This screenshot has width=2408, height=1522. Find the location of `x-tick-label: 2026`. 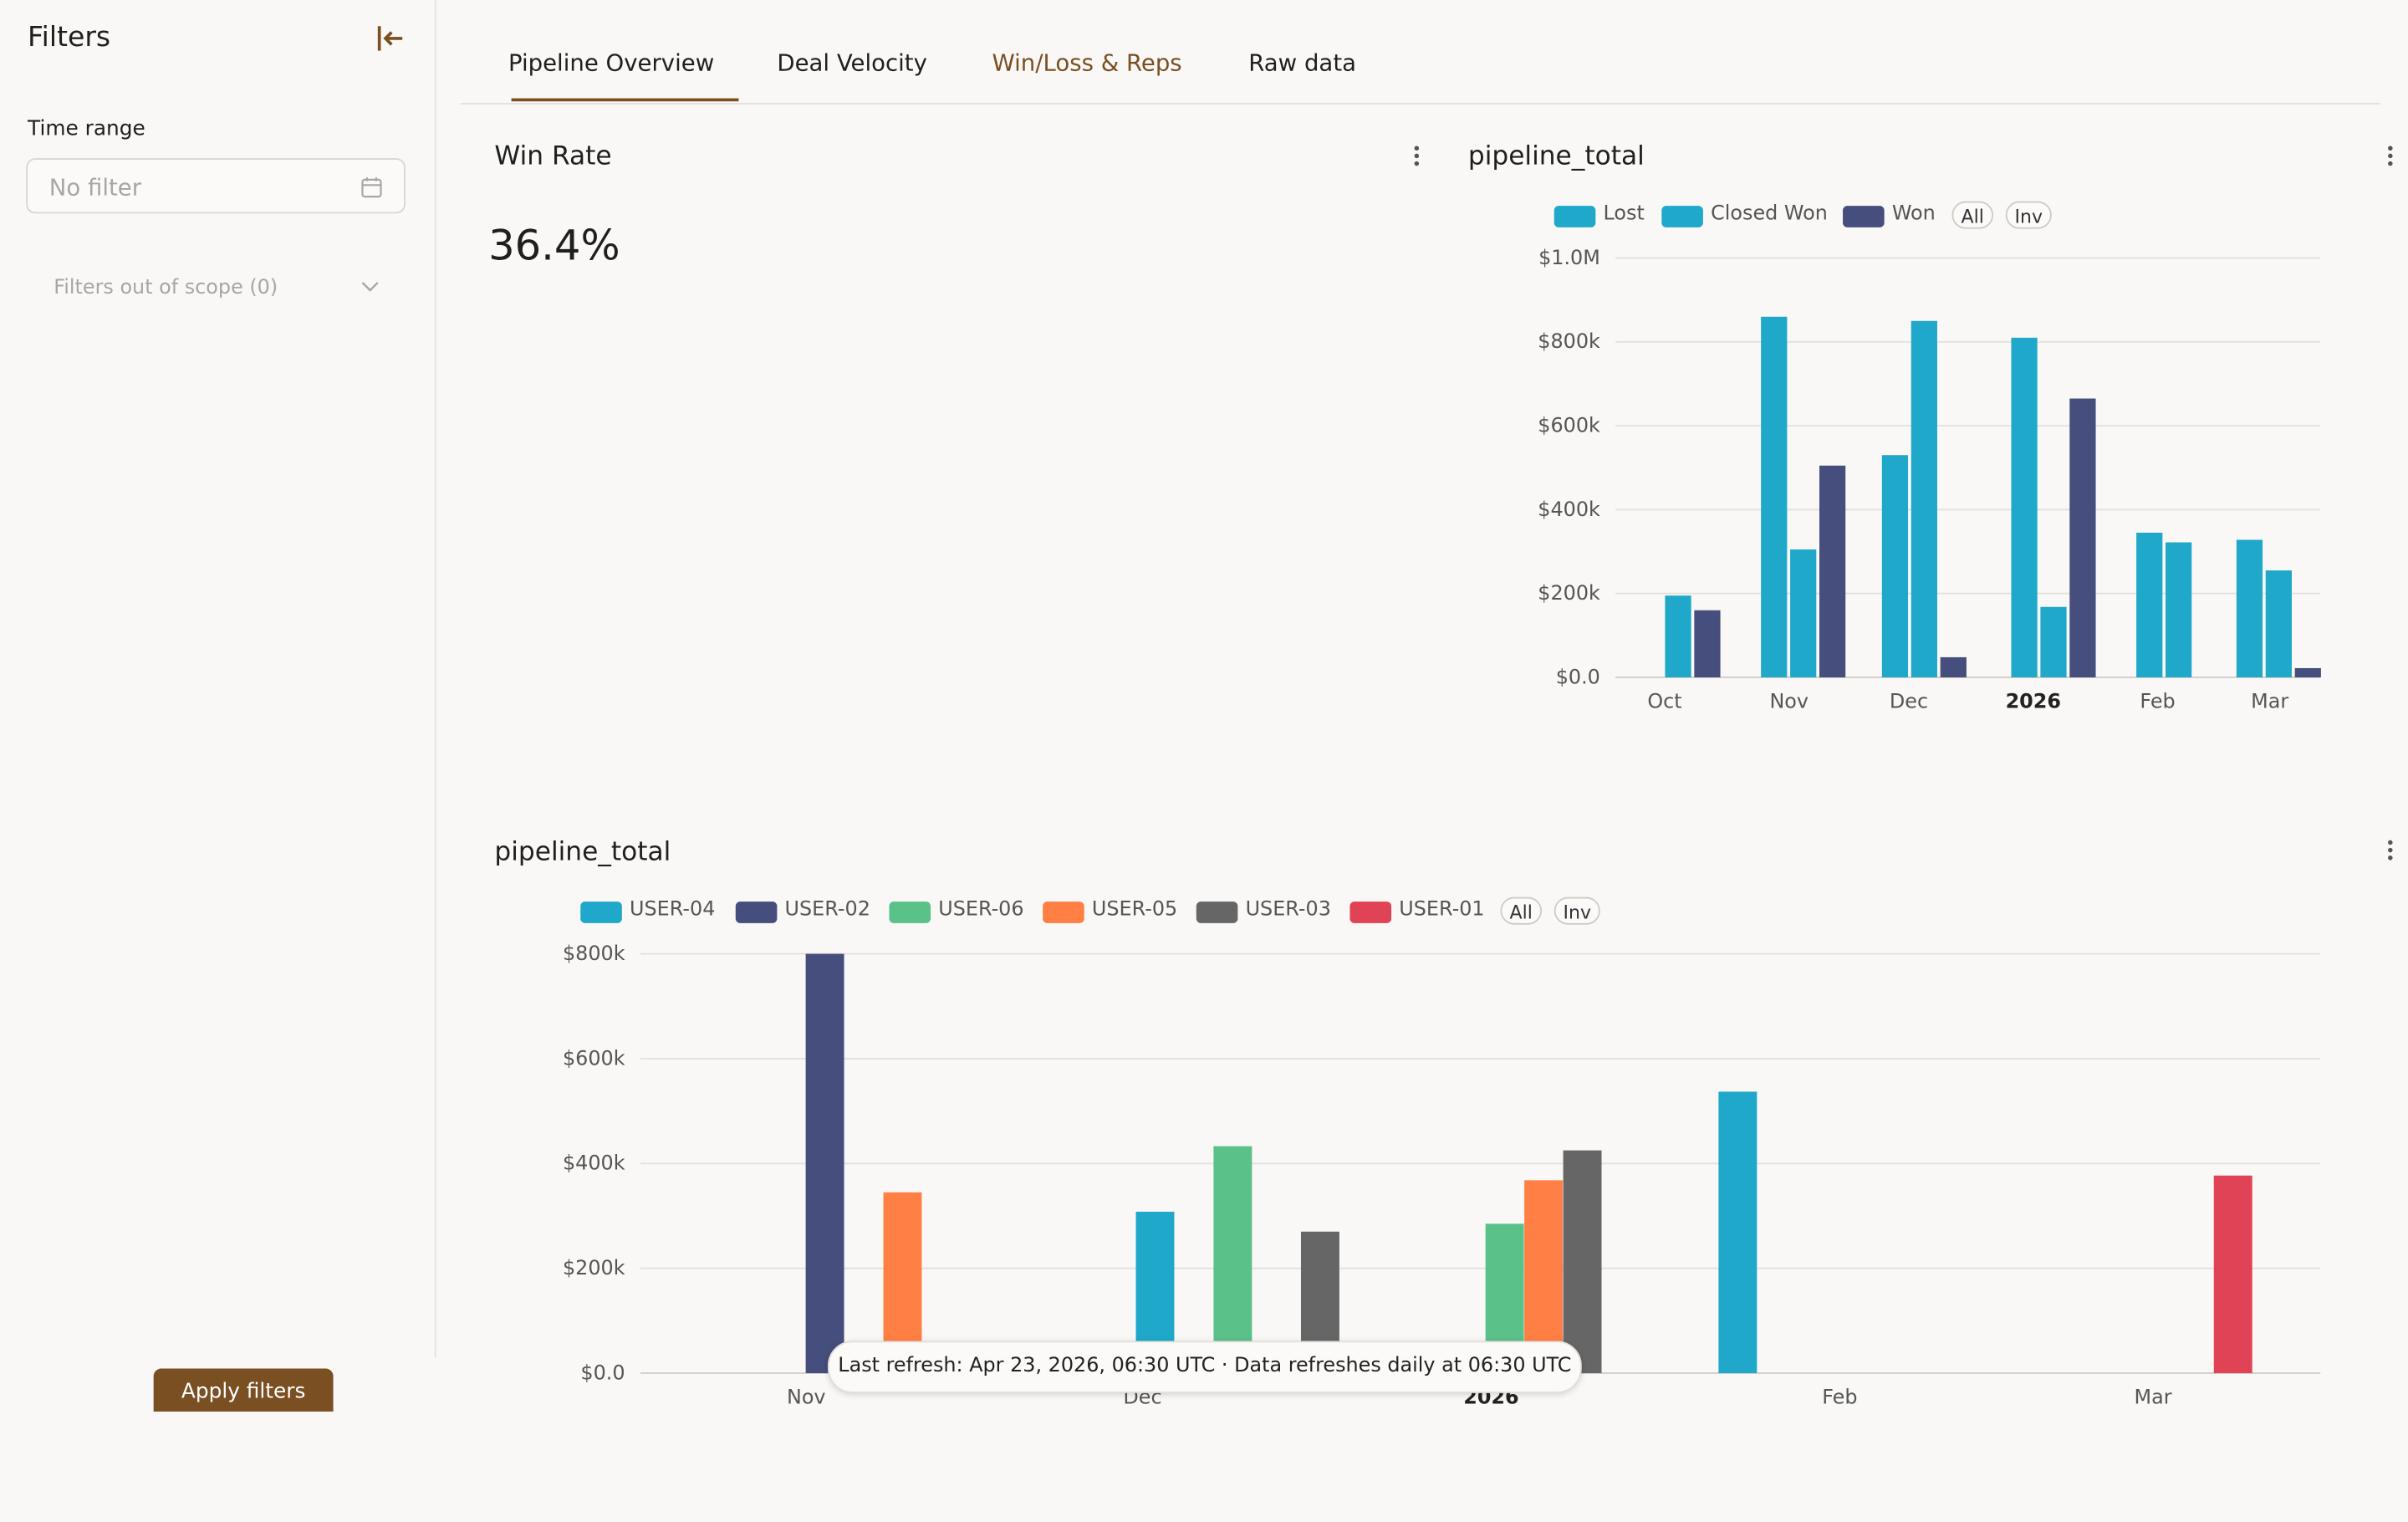

x-tick-label: 2026 is located at coordinates (2033, 701).